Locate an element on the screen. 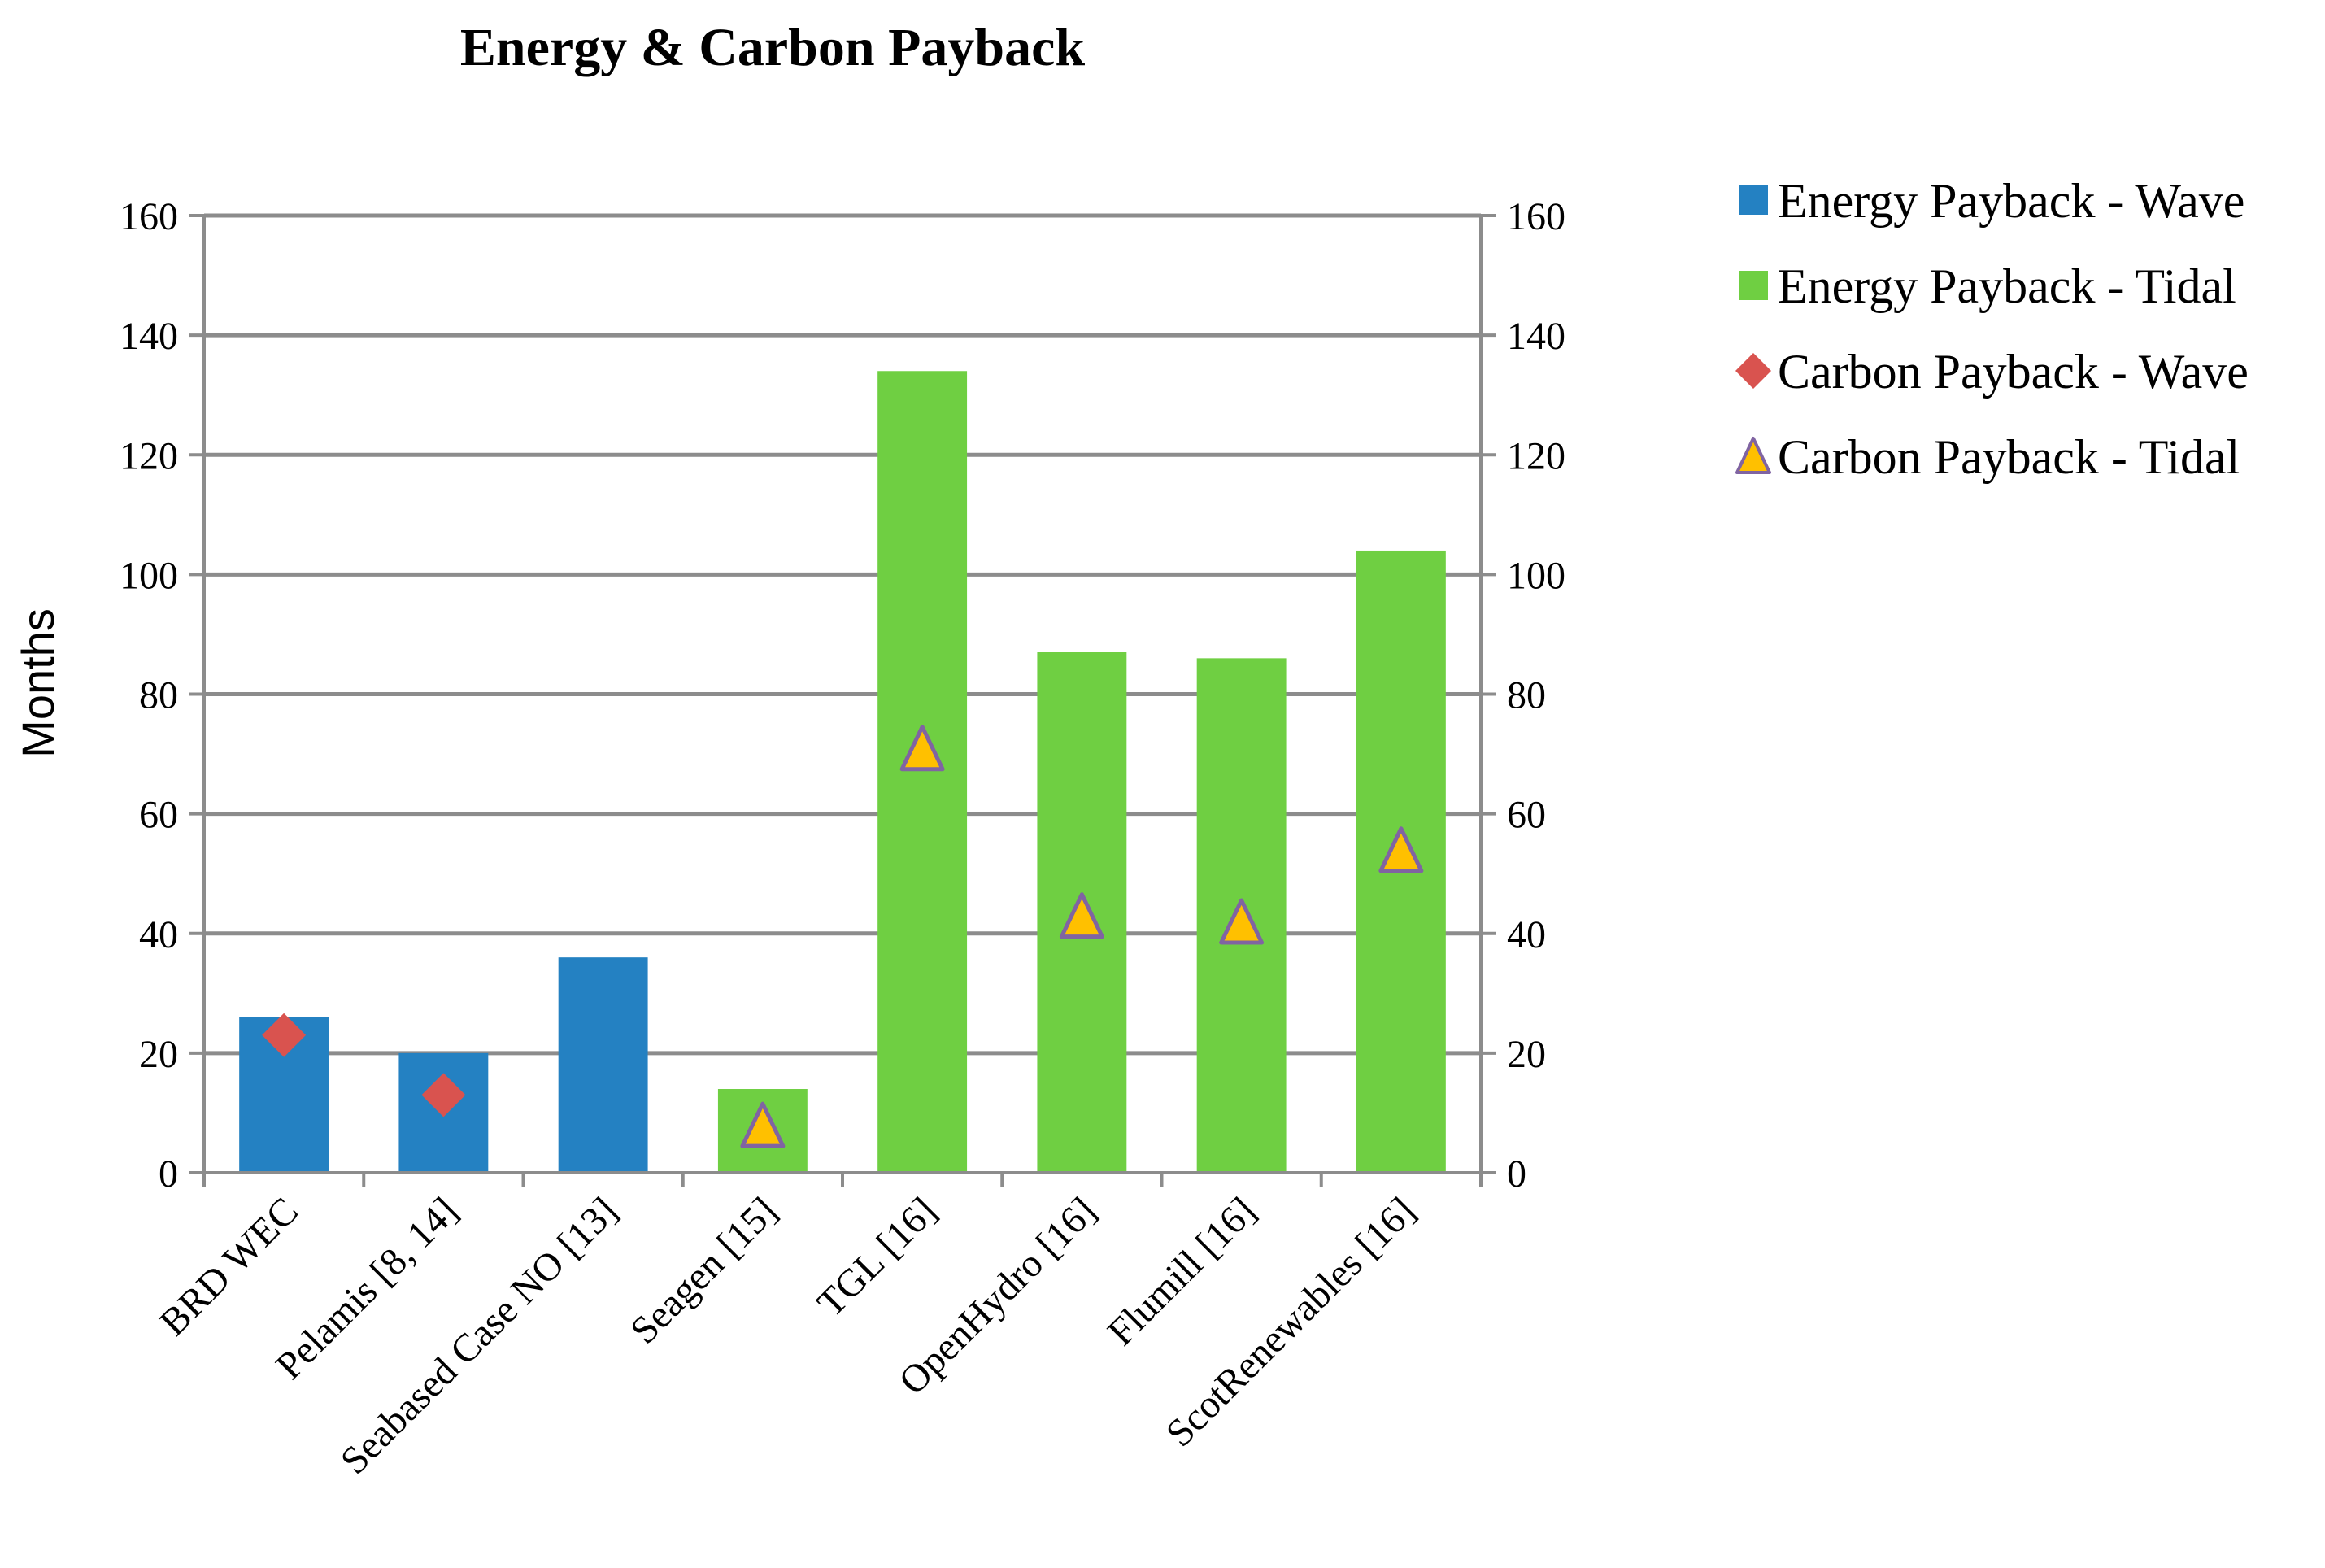 The height and width of the screenshot is (1568, 2325). y-tick-label: 40 is located at coordinates (158, 934).